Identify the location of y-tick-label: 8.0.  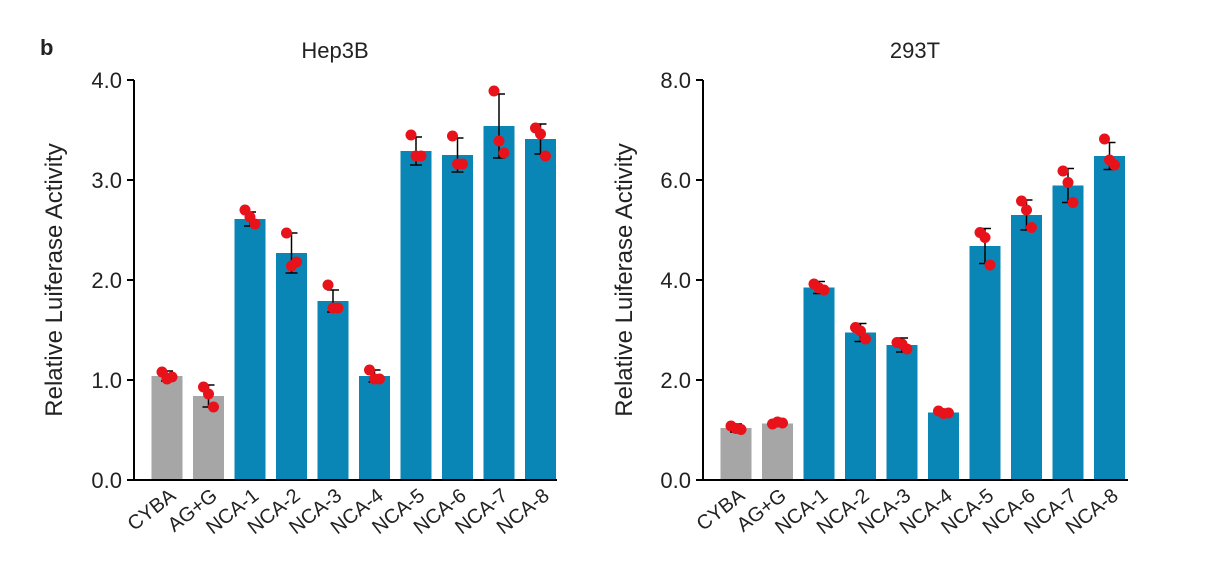
(675, 80).